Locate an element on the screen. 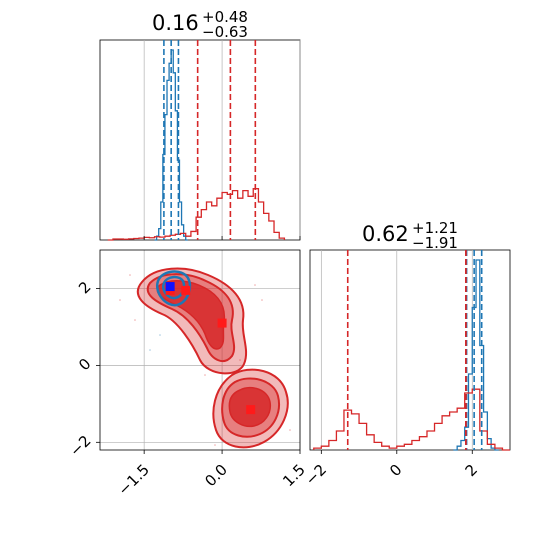  bl-y-tick-label-2: 2 is located at coordinates (84, 287).